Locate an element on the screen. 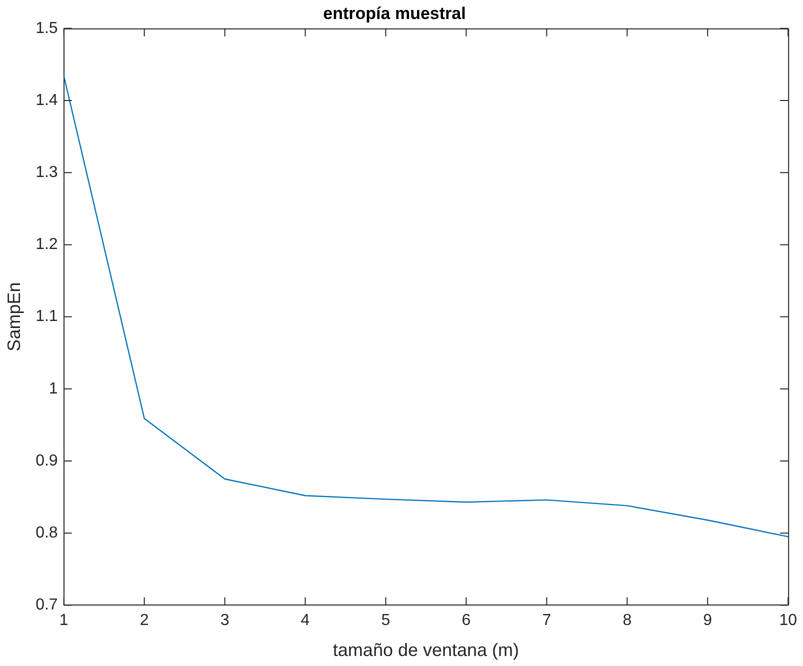  y-tick-label: 1.5 is located at coordinates (47, 28).